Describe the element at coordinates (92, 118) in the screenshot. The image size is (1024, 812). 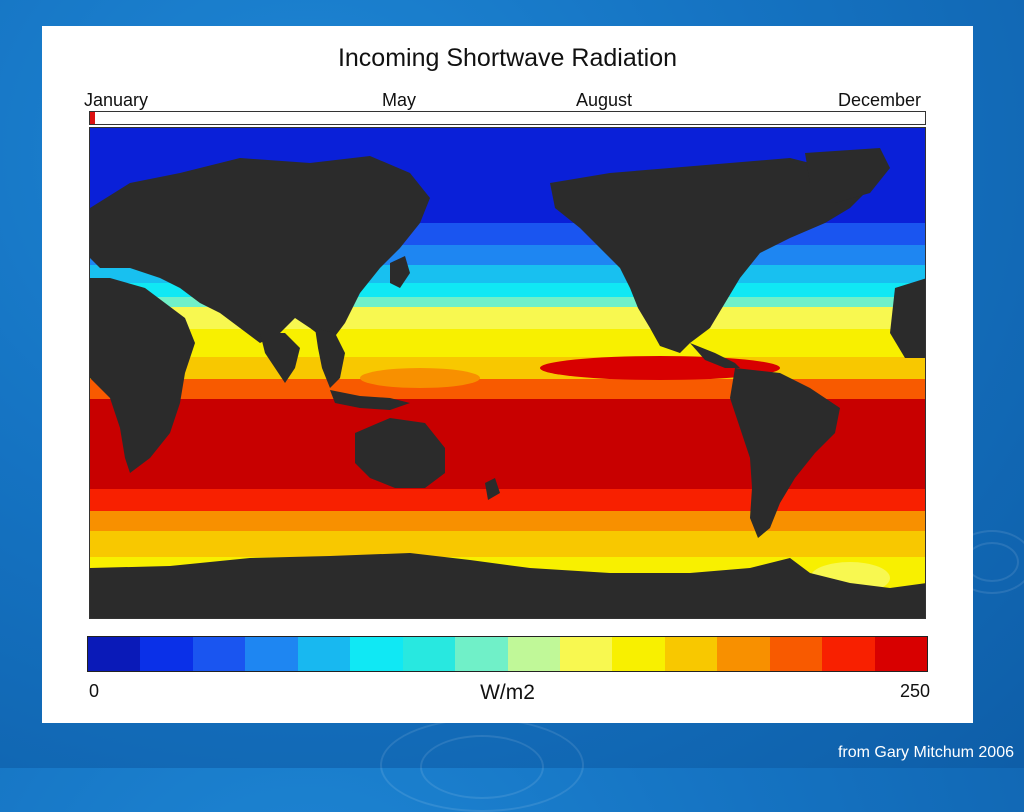
I see `current-month-marker` at that location.